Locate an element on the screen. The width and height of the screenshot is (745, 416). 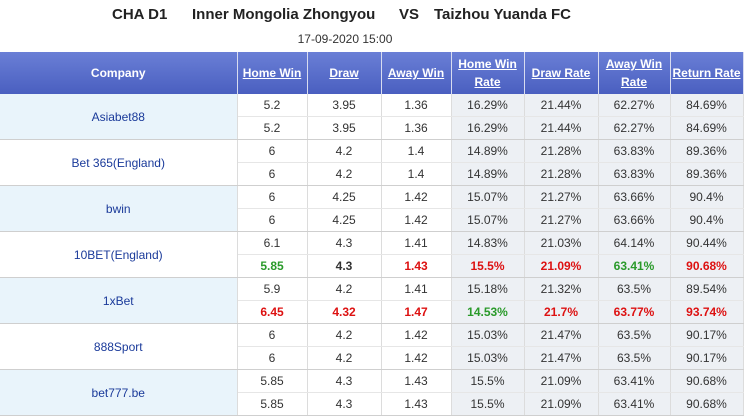
column-header: Draw is located at coordinates (344, 73).